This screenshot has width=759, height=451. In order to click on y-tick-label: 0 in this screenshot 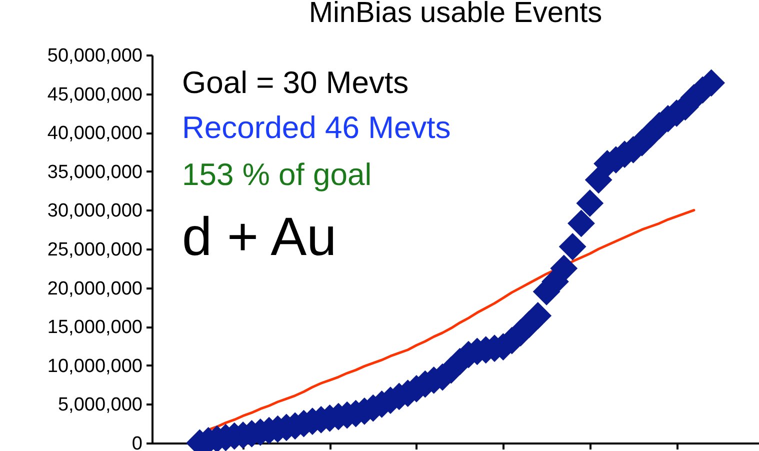, I will do `click(137, 442)`.